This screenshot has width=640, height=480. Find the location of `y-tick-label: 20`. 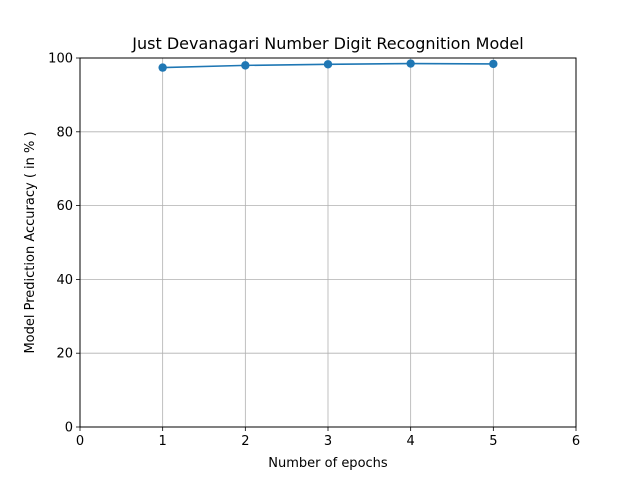

y-tick-label: 20 is located at coordinates (64, 354).